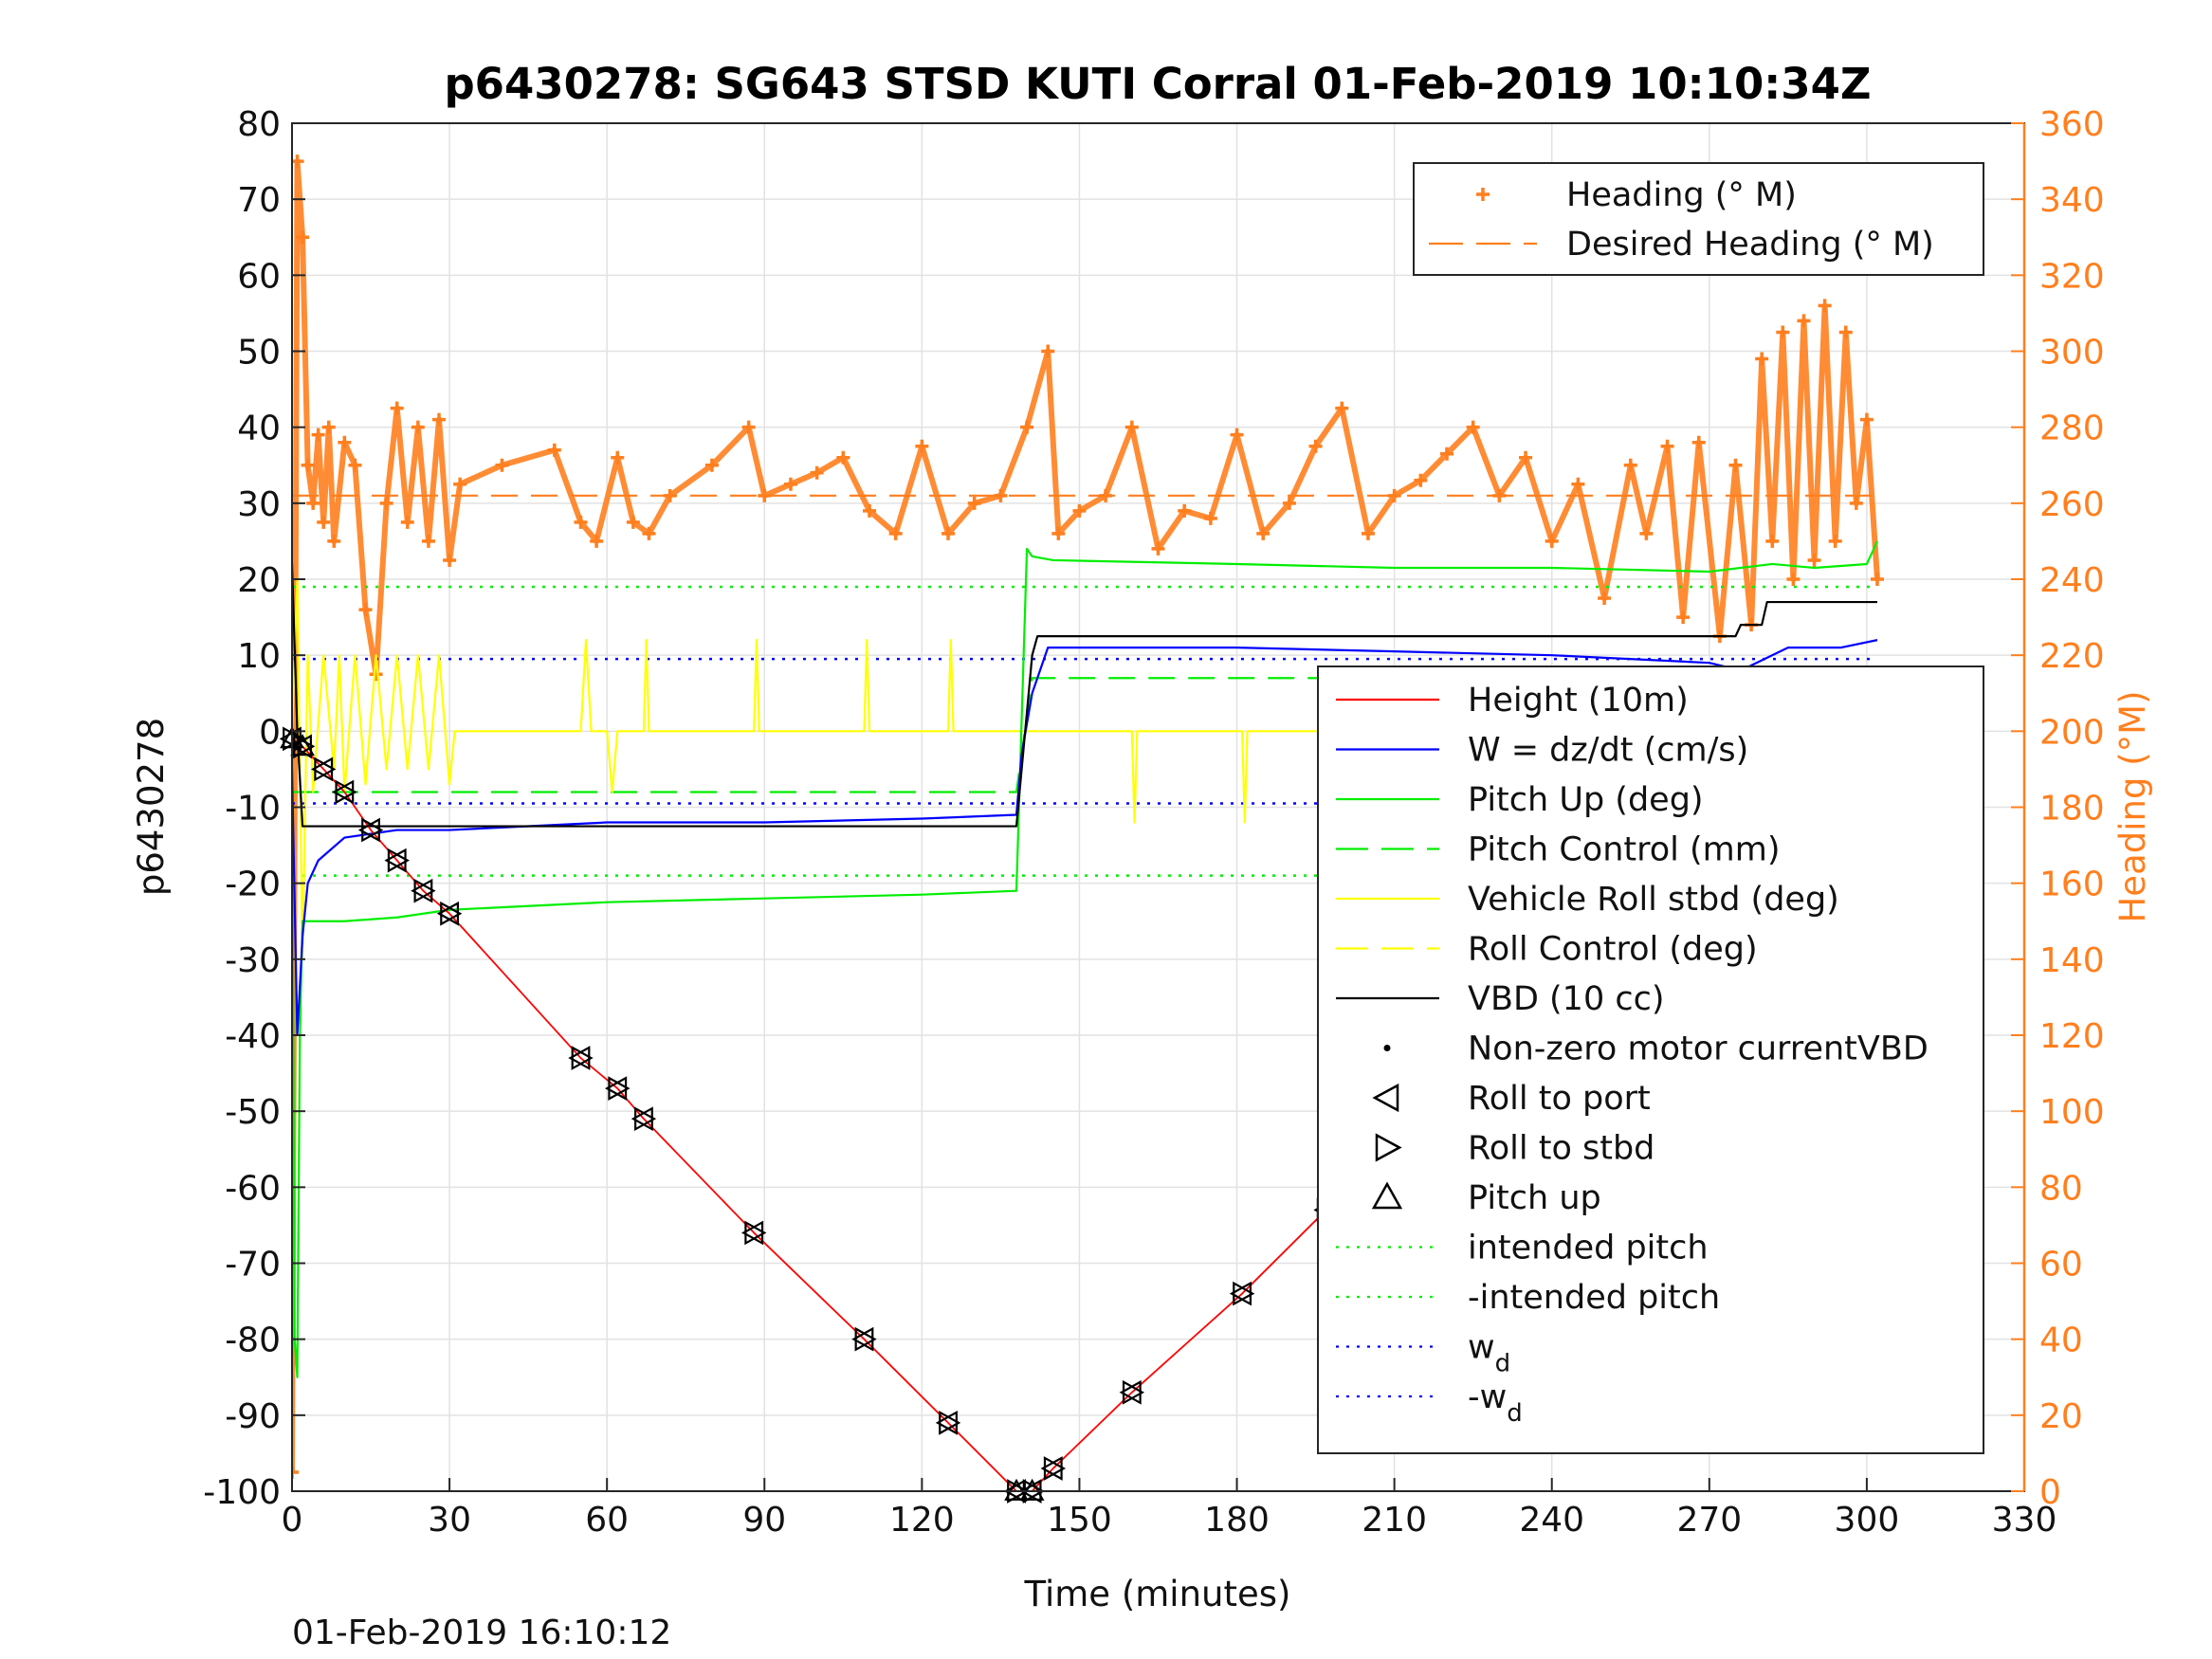 Image resolution: width=2212 pixels, height=1659 pixels. I want to click on legend-label-text: intended pitch, so click(1588, 1248).